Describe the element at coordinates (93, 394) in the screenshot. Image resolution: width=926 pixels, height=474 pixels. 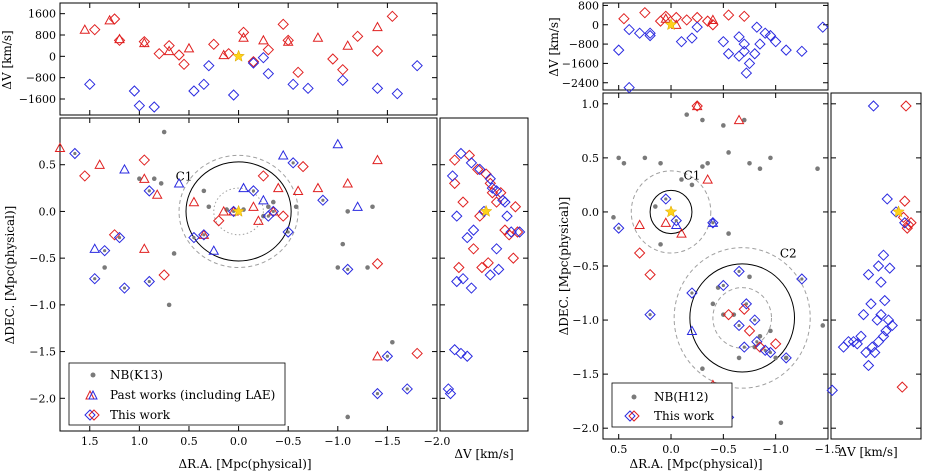
I see `k13-legend-past-marker-blue` at that location.